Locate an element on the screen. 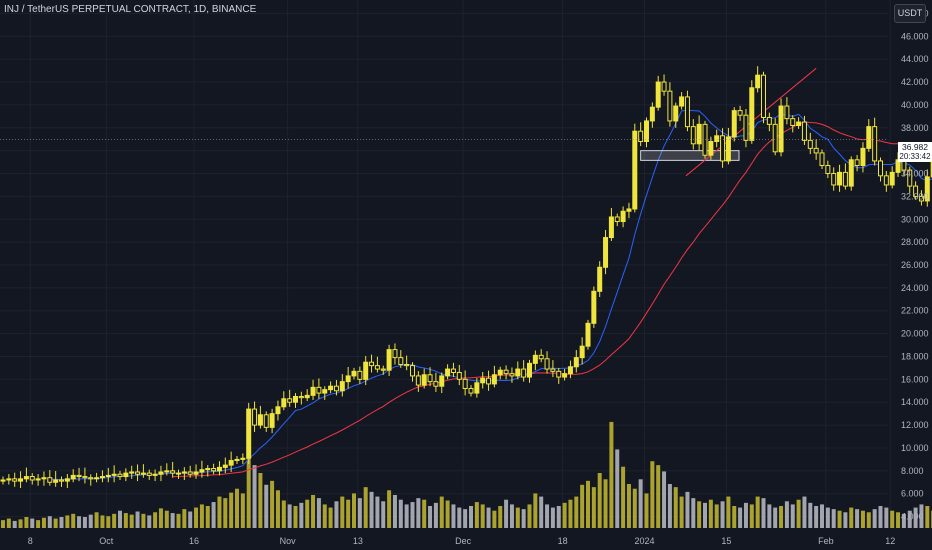 This screenshot has width=932, height=550. y-tick-label: 10.000 is located at coordinates (915, 448).